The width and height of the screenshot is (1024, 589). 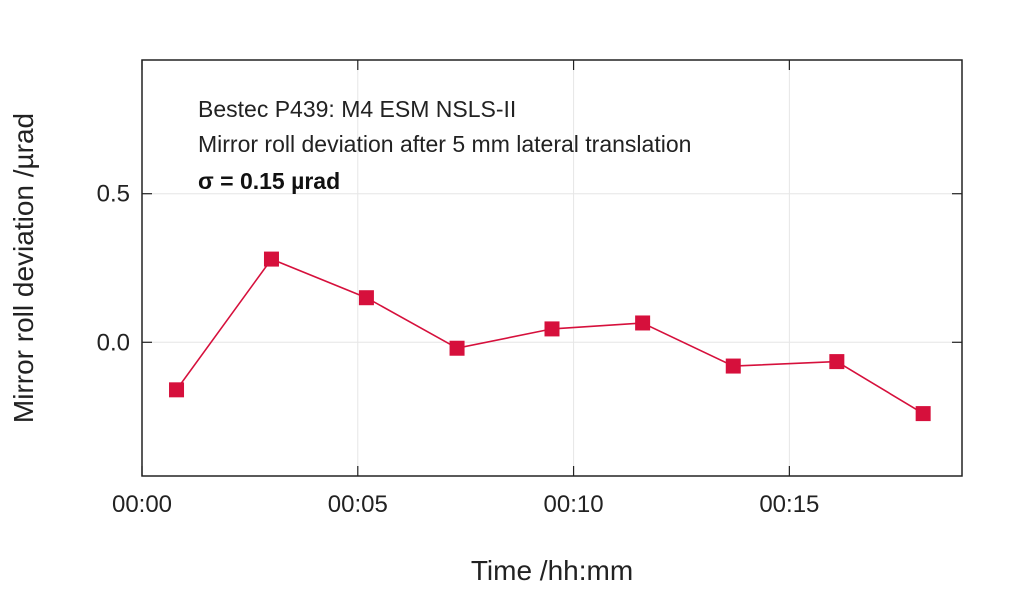 I want to click on x-tick-label: 00:00, so click(x=142, y=504).